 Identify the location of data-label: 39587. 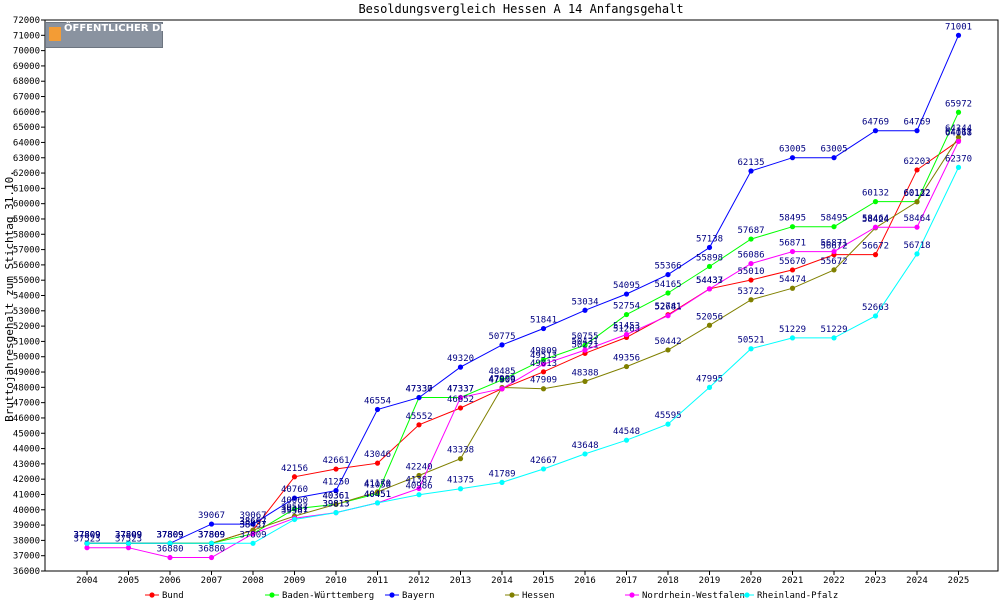
(294, 508).